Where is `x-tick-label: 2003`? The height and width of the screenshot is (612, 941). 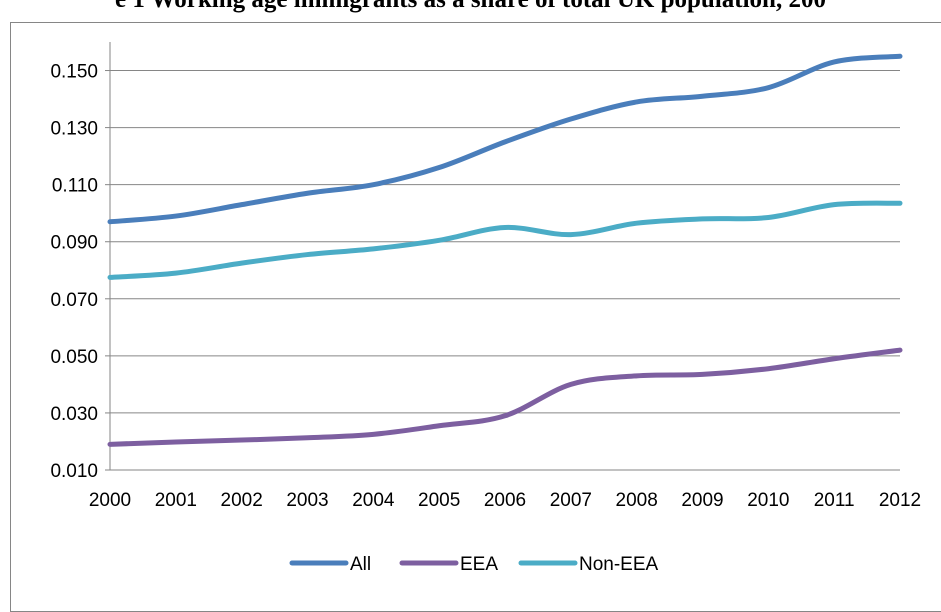
x-tick-label: 2003 is located at coordinates (307, 500).